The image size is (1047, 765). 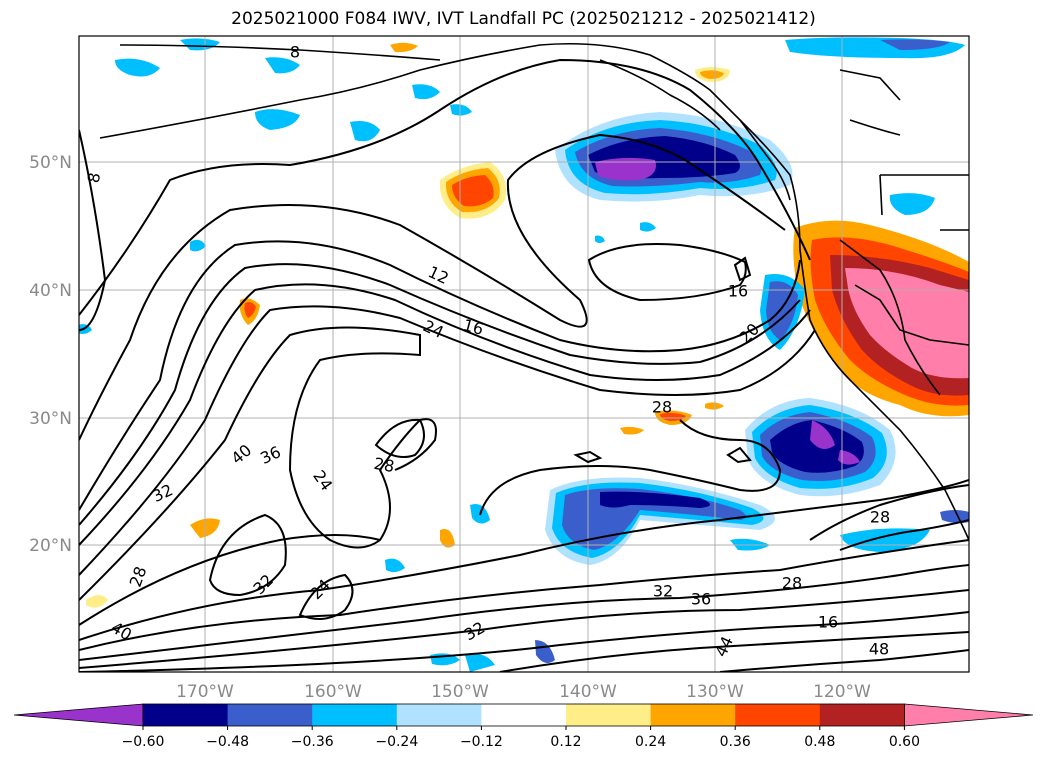 What do you see at coordinates (50, 546) in the screenshot?
I see `lat-label-20: 20°N` at bounding box center [50, 546].